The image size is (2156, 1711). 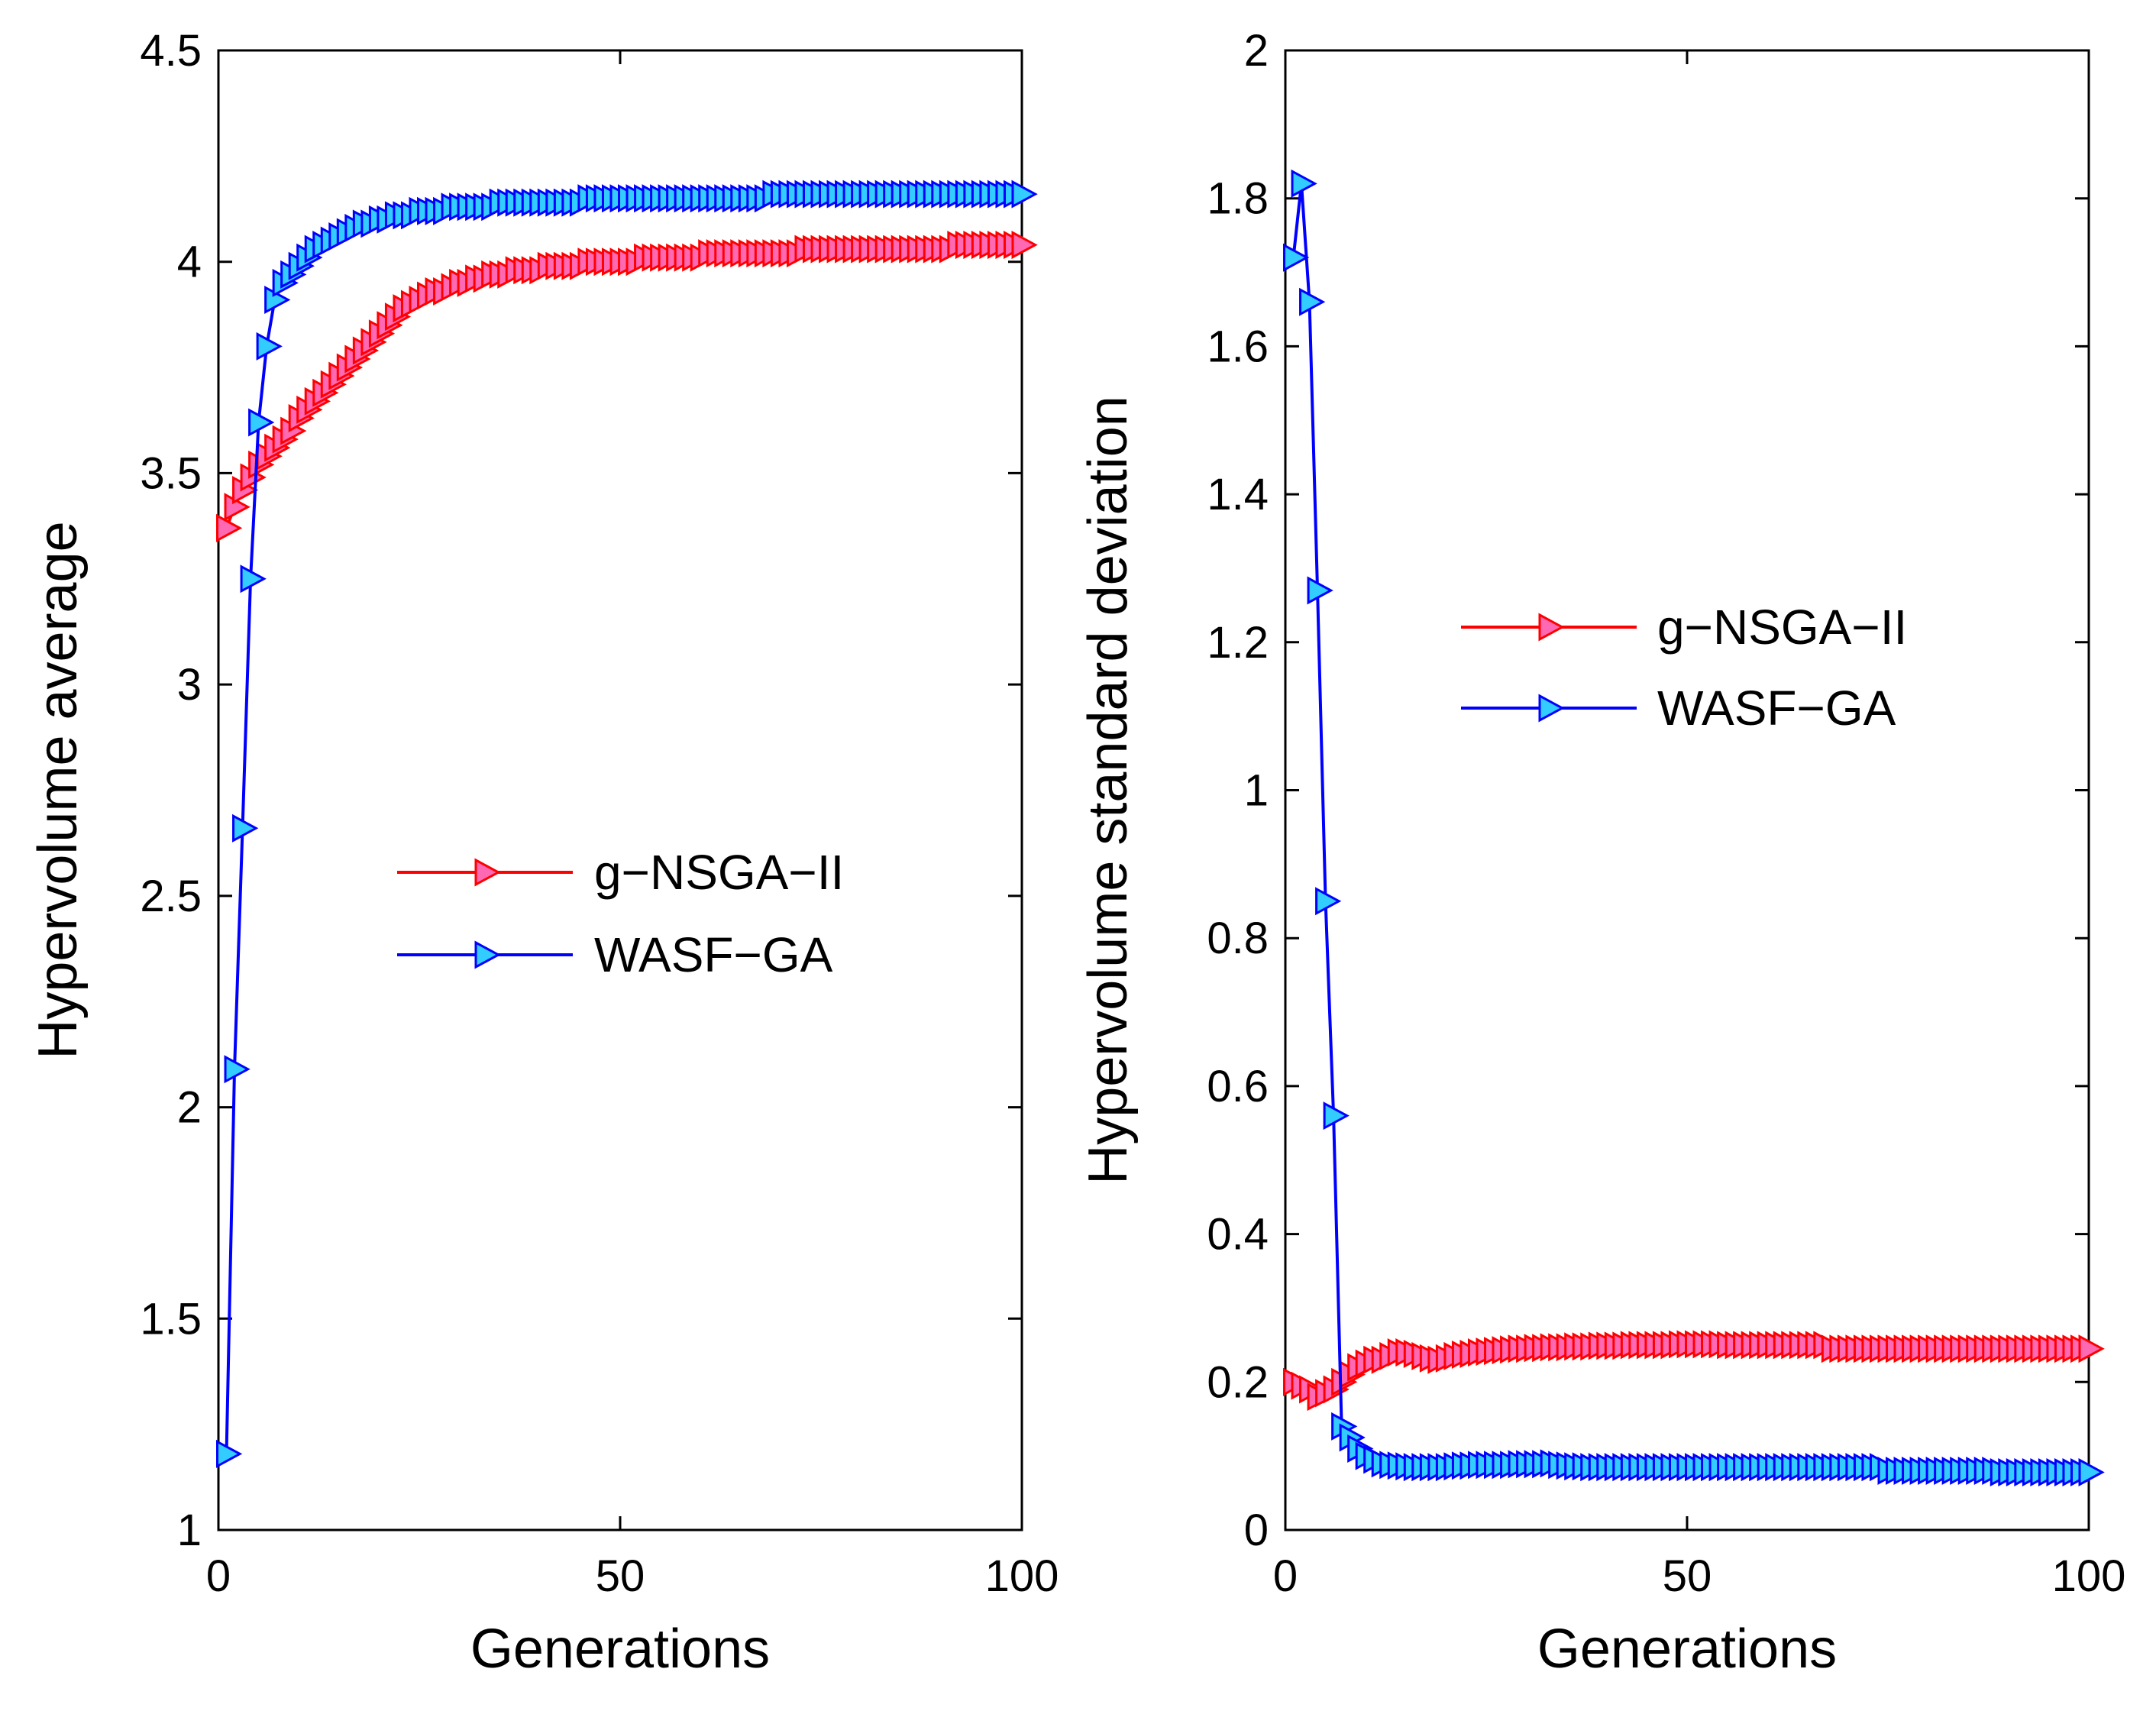 I want to click on y-axis-label: Hypervolume average, so click(x=58, y=790).